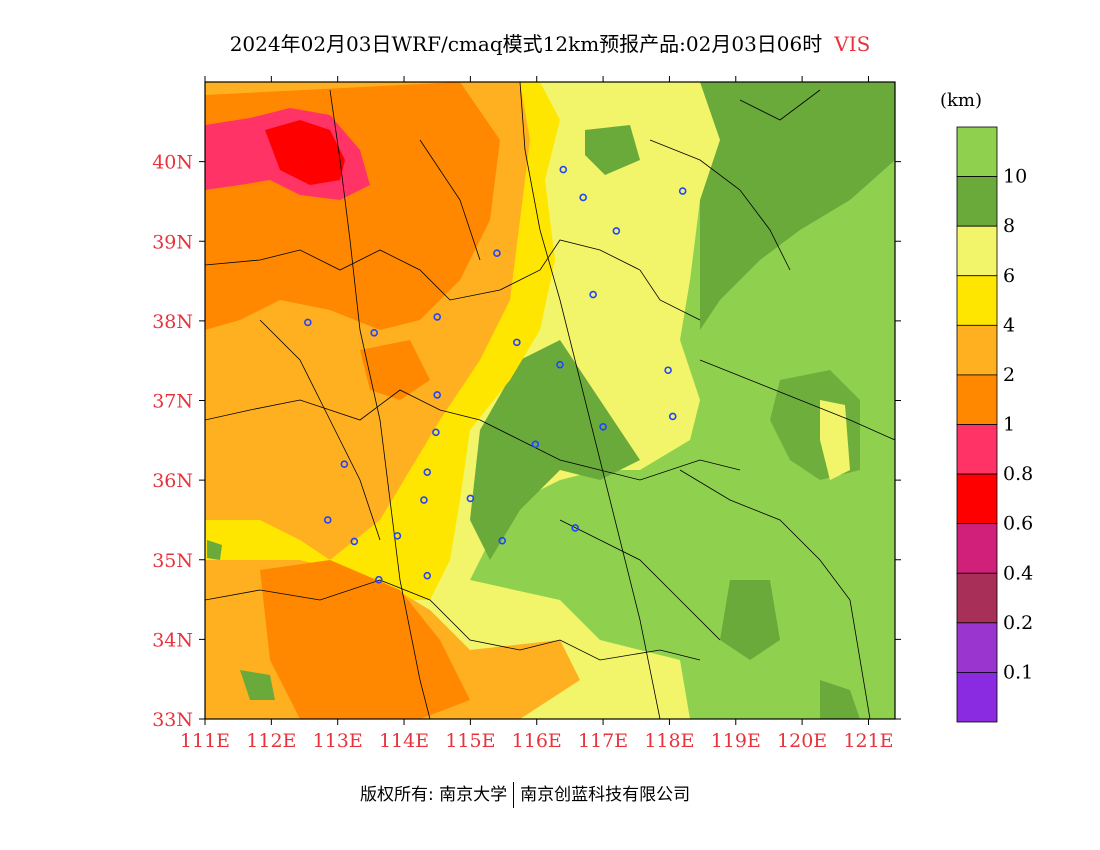 The image size is (1100, 850). What do you see at coordinates (172, 640) in the screenshot?
I see `lat-label: 34N` at bounding box center [172, 640].